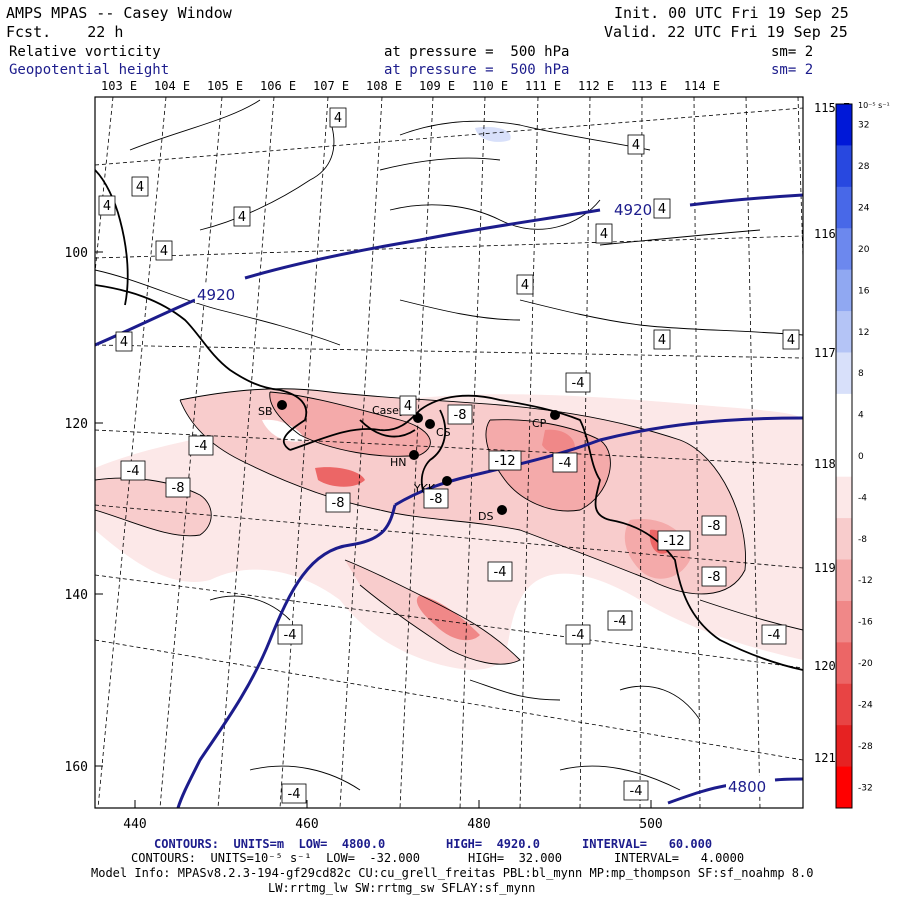 Image resolution: width=900 pixels, height=900 pixels. I want to click on forecast-hour: Fcst. 22 h, so click(65, 32).